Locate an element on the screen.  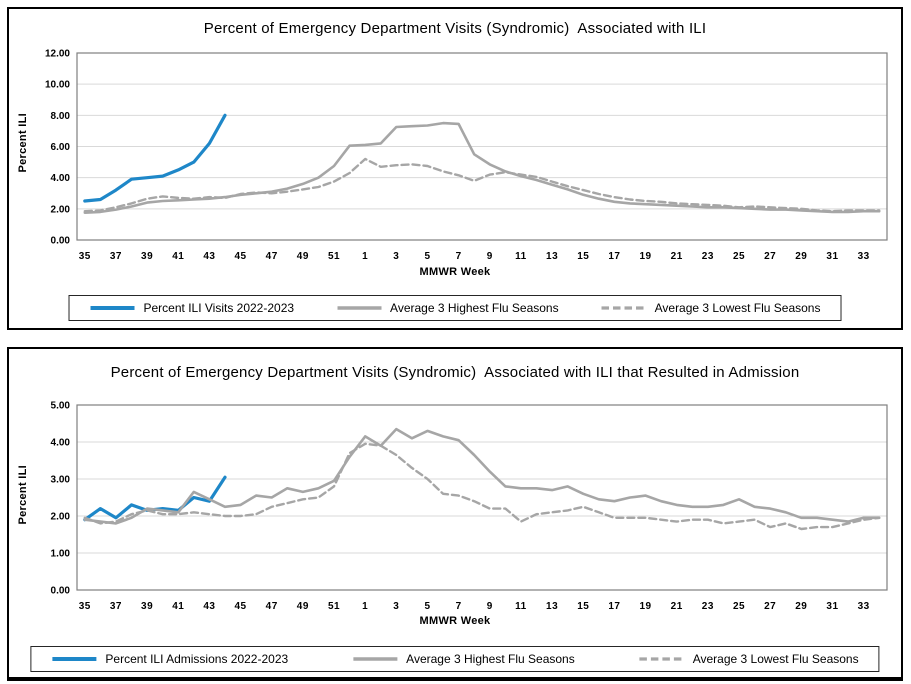
y-tick-label: 1.00 is located at coordinates (61, 554).